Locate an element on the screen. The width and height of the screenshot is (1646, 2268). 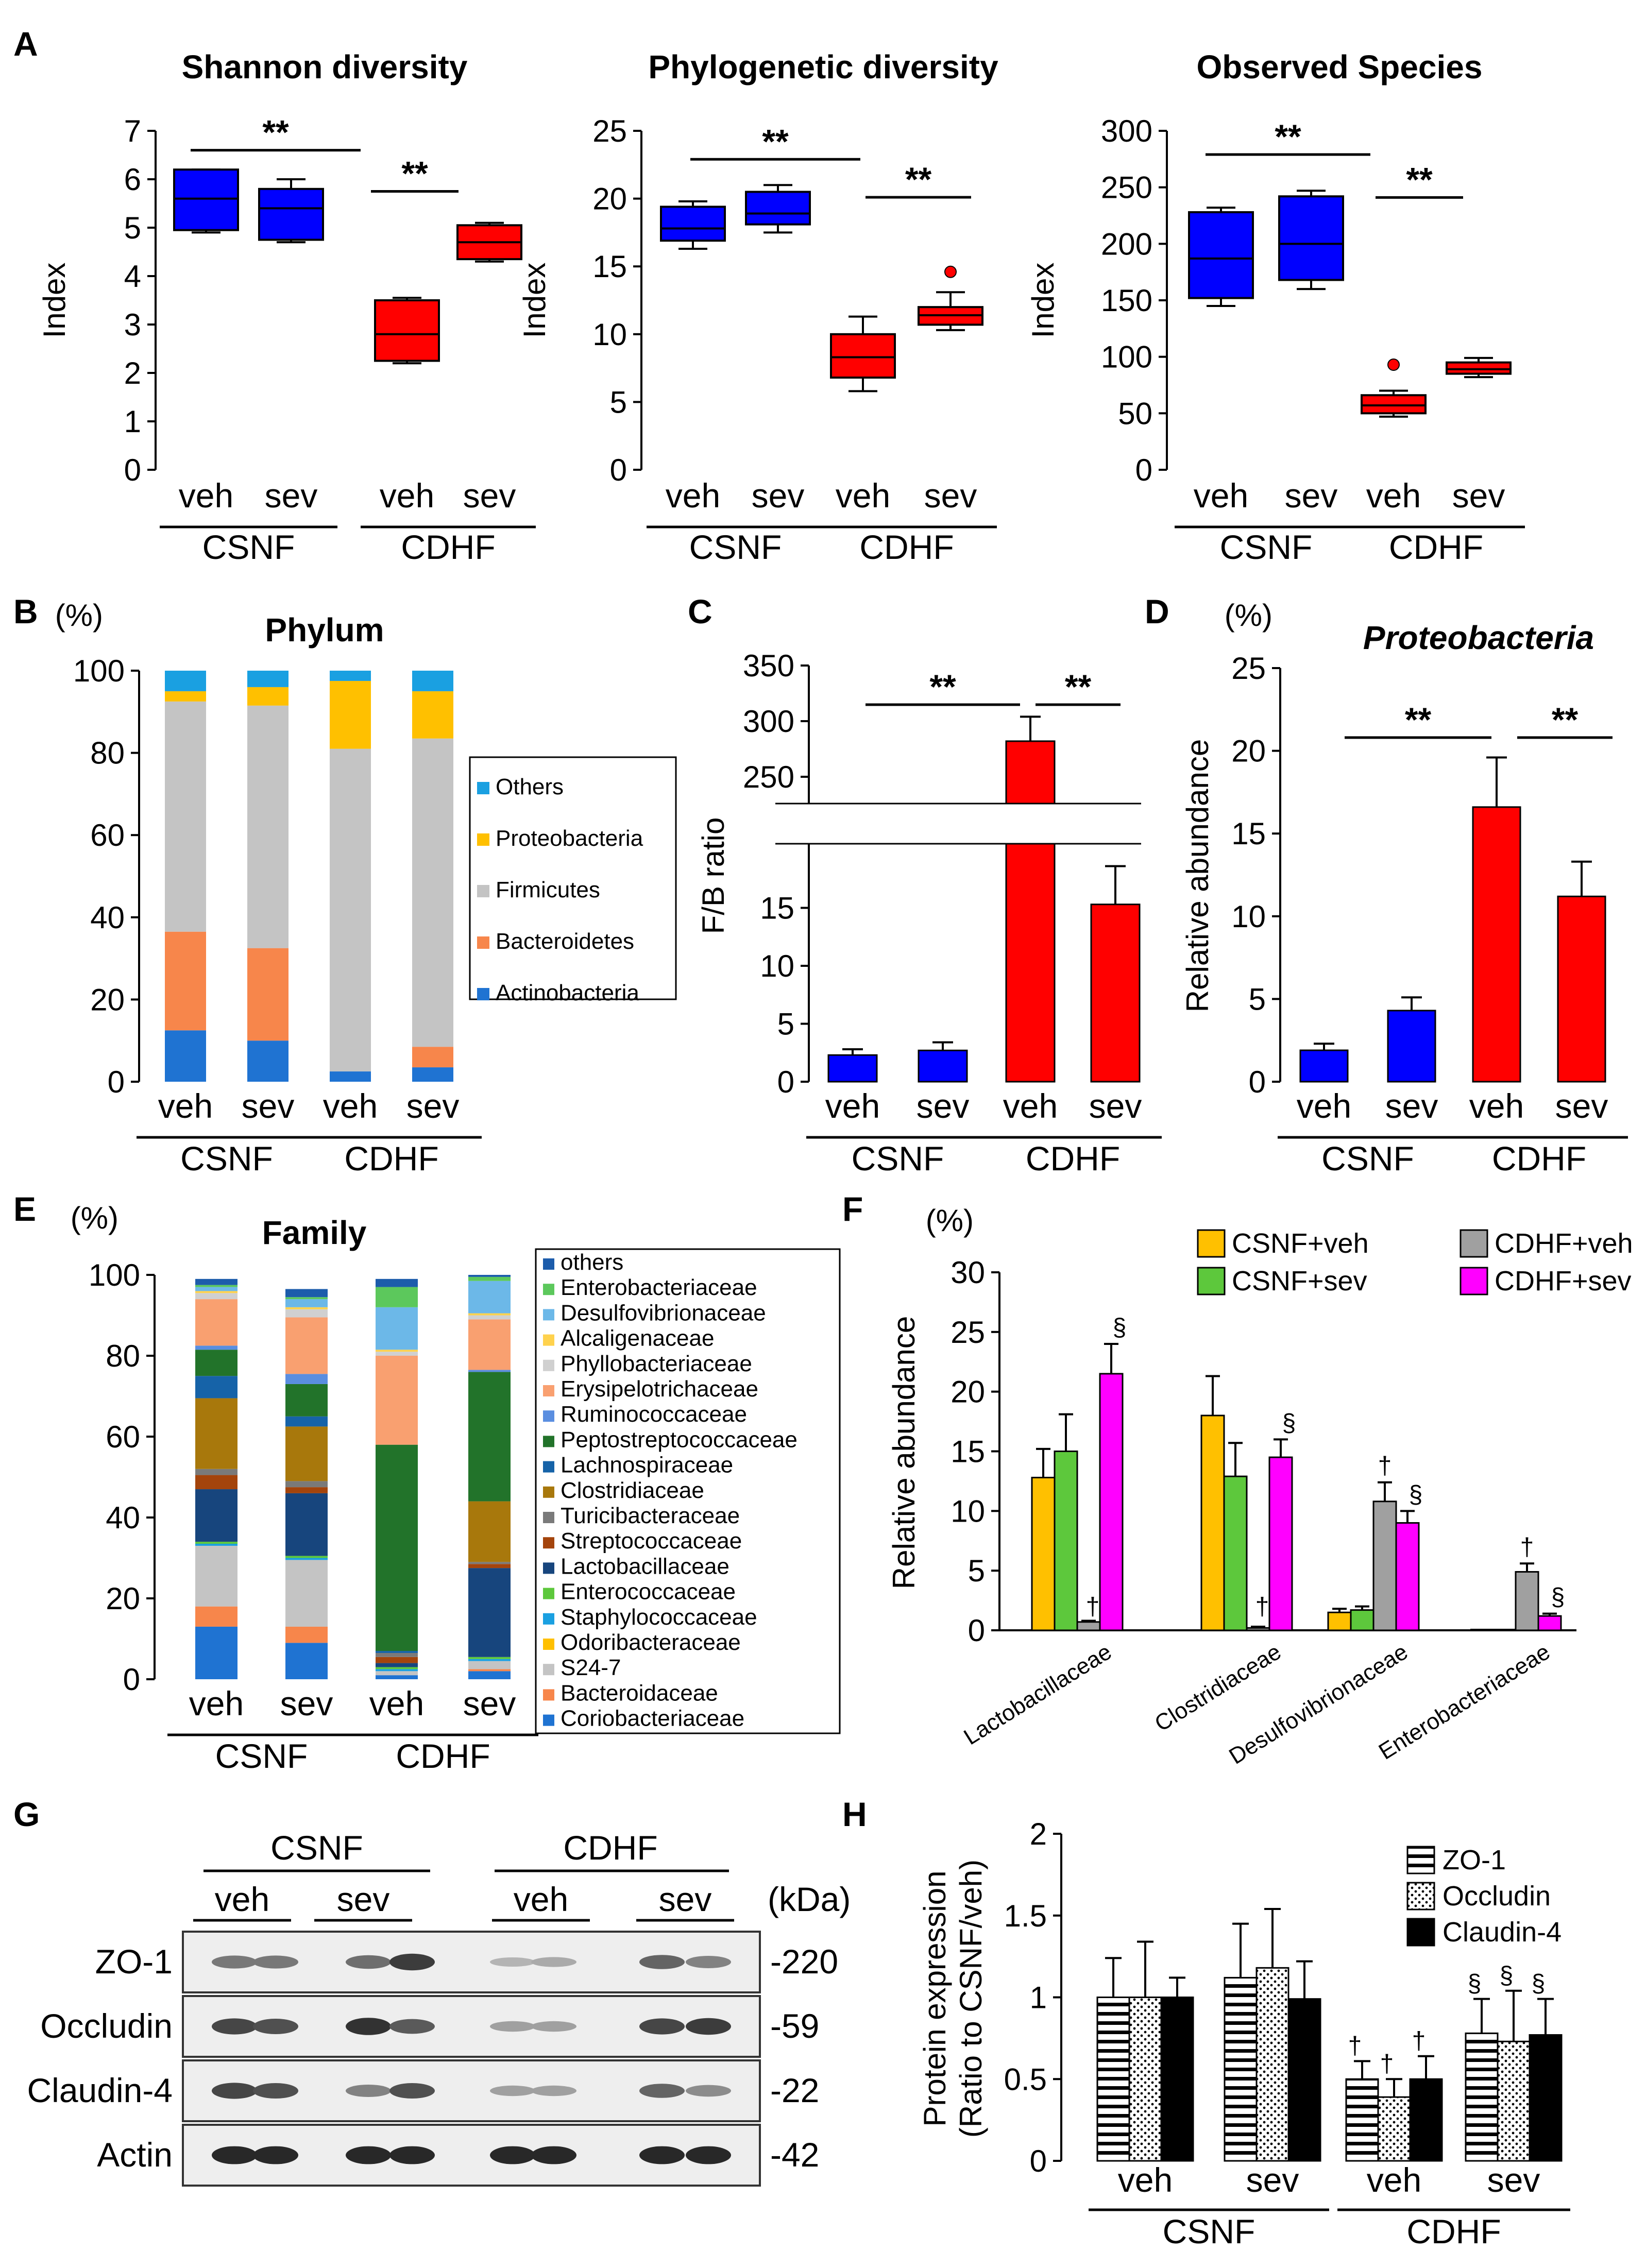
x-category-label: sev is located at coordinates (1513, 2180).